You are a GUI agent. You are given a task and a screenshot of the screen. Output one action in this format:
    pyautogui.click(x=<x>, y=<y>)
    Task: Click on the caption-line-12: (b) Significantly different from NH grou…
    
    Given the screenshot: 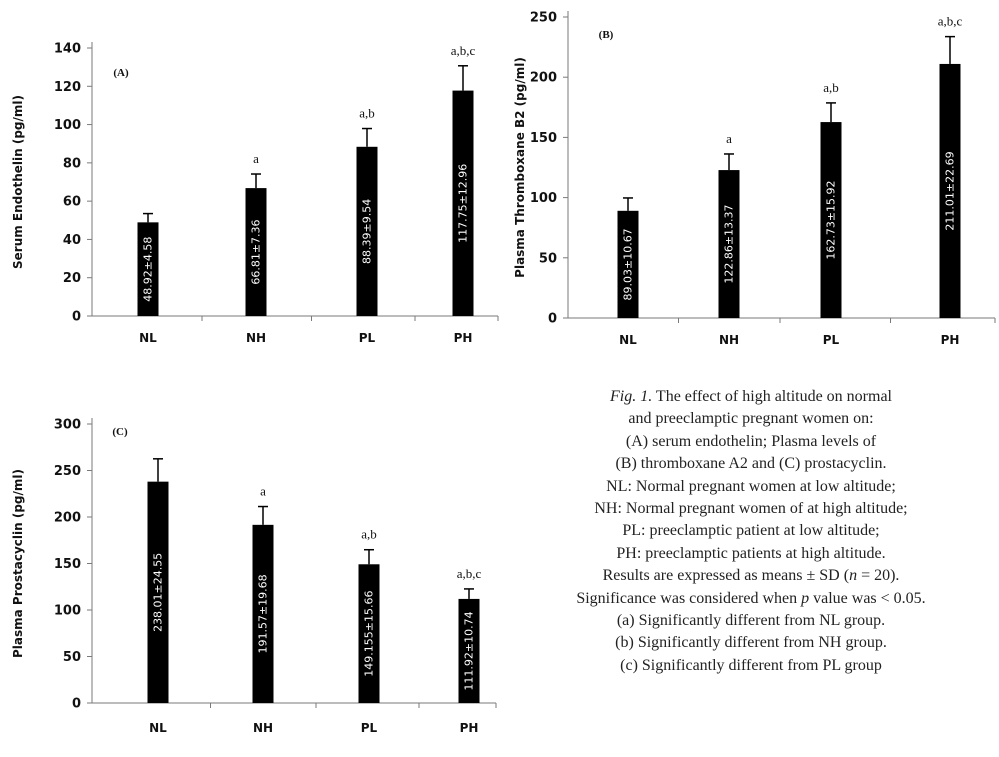 What is the action you would take?
    pyautogui.click(x=751, y=643)
    